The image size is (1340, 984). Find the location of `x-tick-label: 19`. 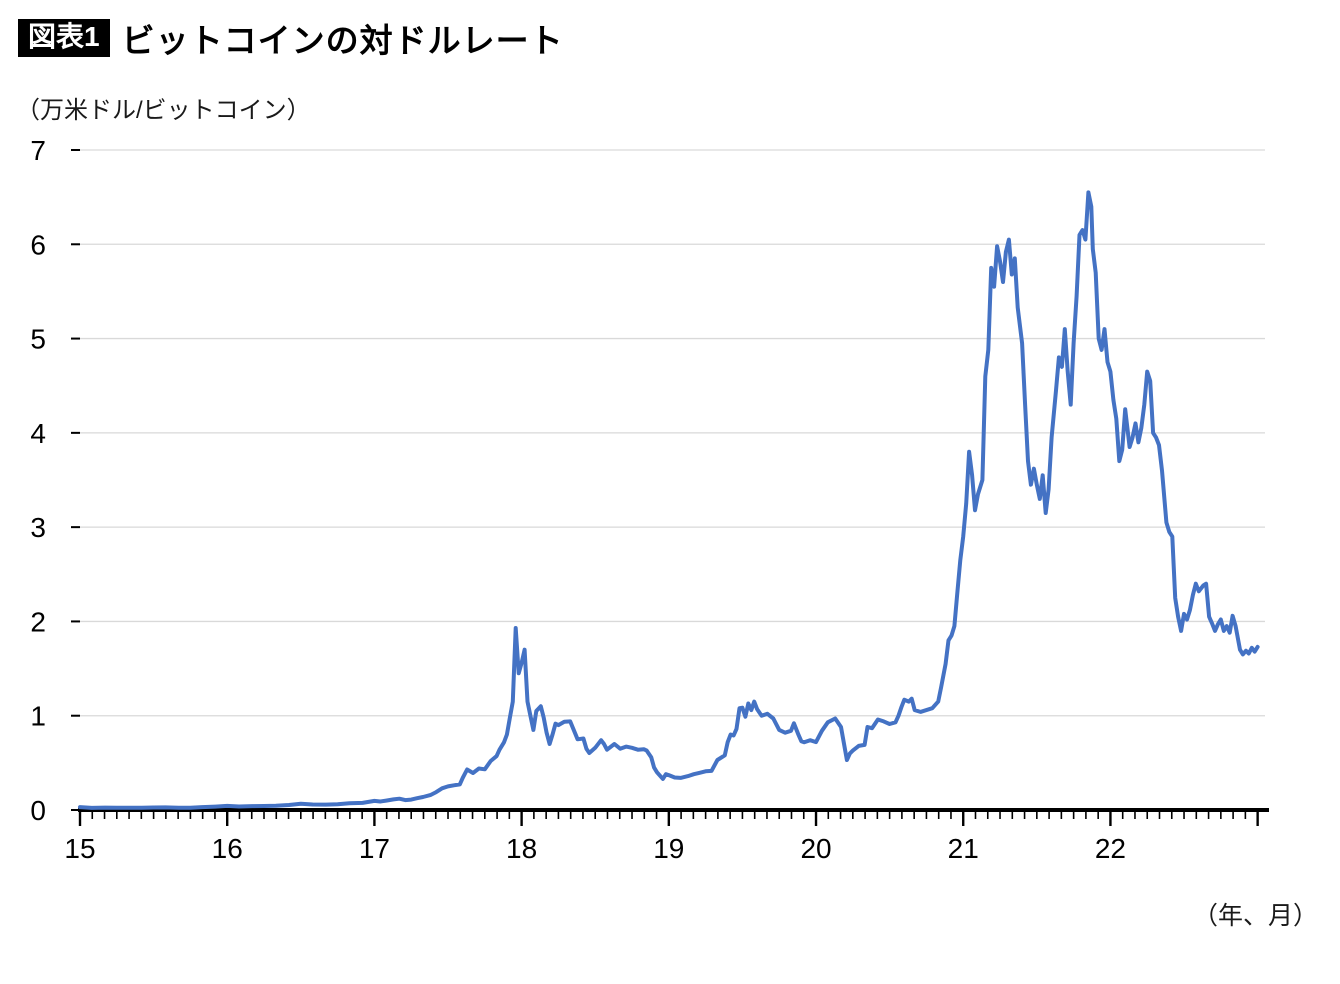

x-tick-label: 19 is located at coordinates (668, 848).